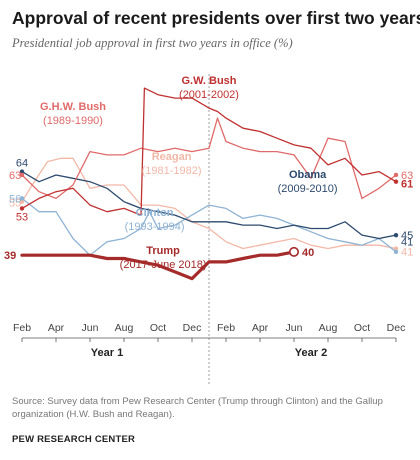 The width and height of the screenshot is (420, 460). What do you see at coordinates (407, 243) in the screenshot?
I see `data-label-end-clinton: 41` at bounding box center [407, 243].